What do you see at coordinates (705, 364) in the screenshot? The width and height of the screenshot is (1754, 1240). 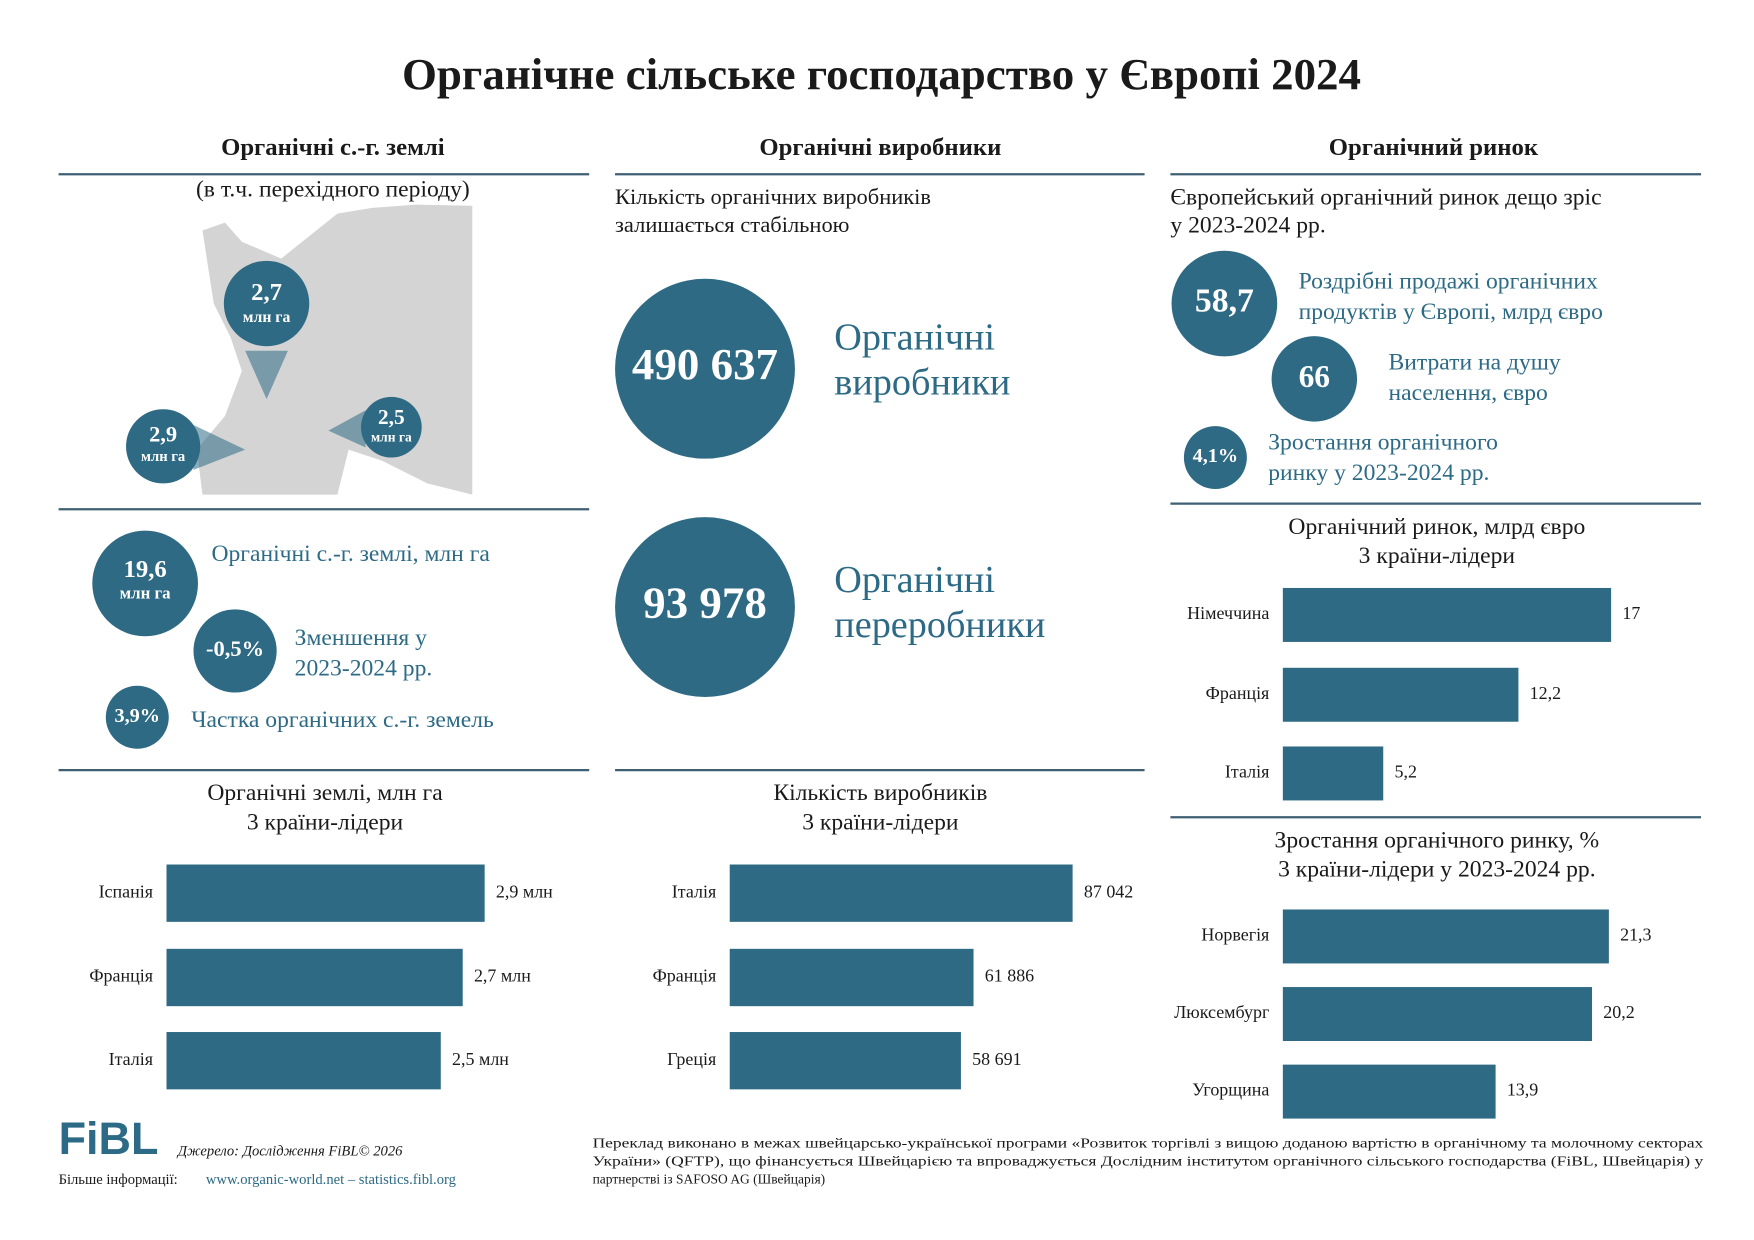 I see `stat-value: 490 637` at bounding box center [705, 364].